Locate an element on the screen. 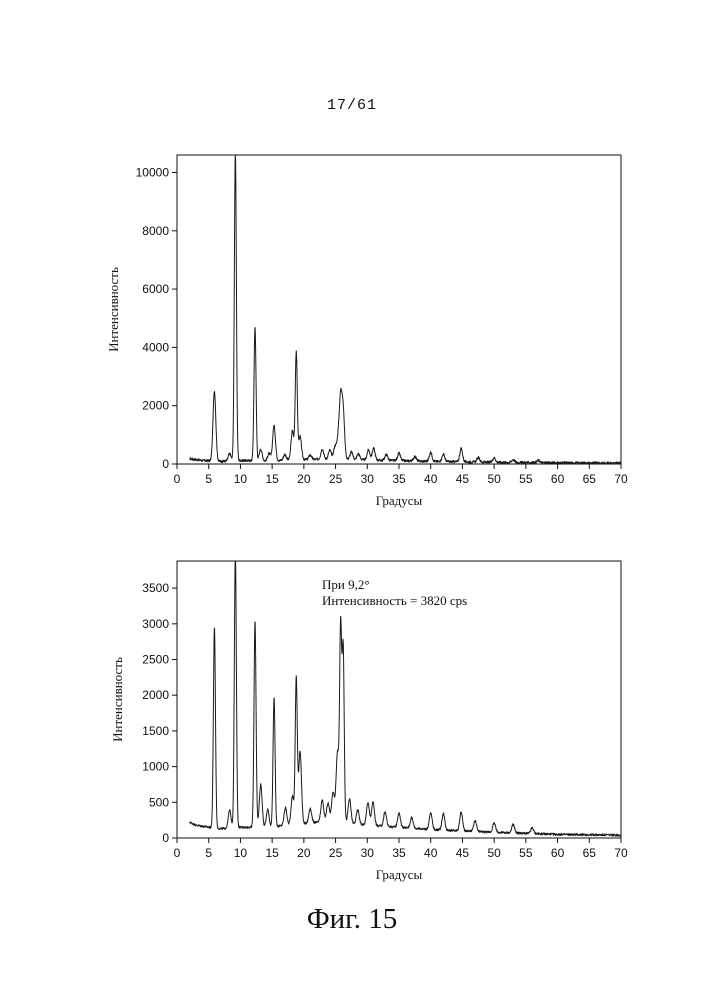  y-tick-label: 4000 is located at coordinates (155, 347).